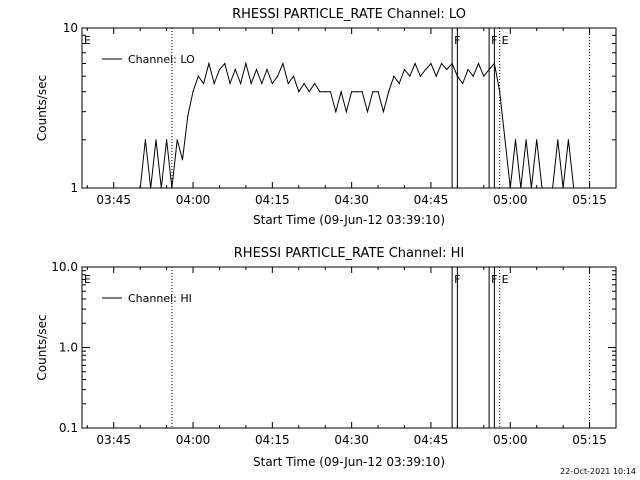 This screenshot has height=480, width=640. I want to click on chart-title: RHESSI PARTICLE_RATE Channel: LO, so click(349, 14).